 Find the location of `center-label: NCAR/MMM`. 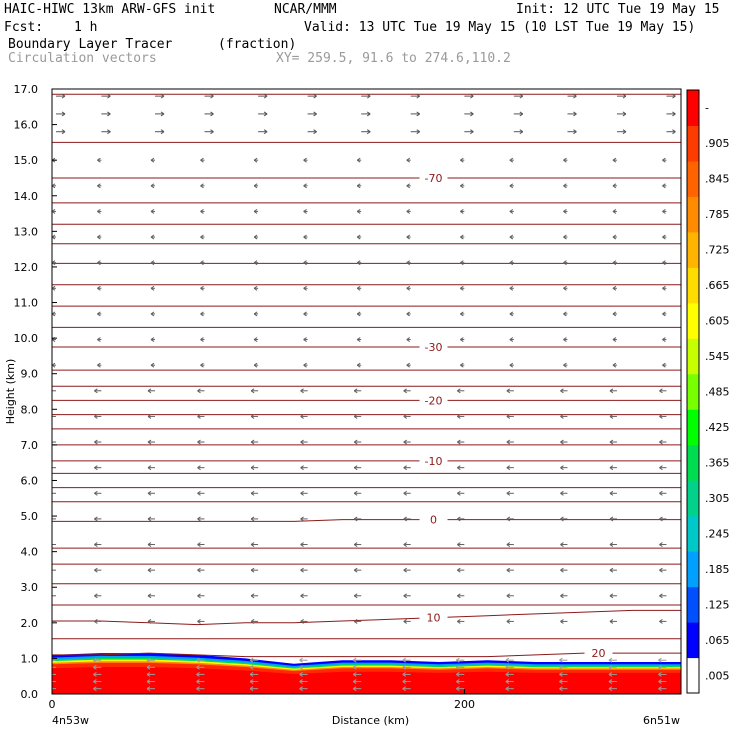

center-label: NCAR/MMM is located at coordinates (305, 9).